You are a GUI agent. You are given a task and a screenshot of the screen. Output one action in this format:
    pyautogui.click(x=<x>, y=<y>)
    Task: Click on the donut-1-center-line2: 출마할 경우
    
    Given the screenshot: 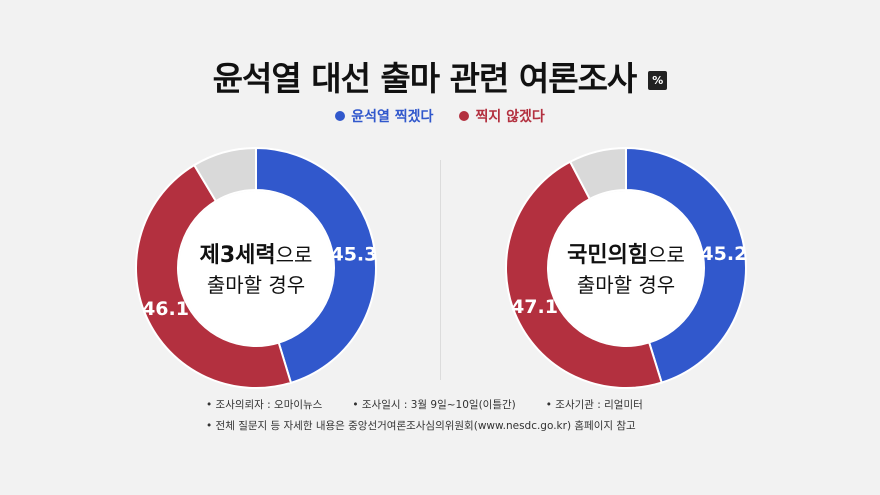 What is the action you would take?
    pyautogui.click(x=256, y=285)
    